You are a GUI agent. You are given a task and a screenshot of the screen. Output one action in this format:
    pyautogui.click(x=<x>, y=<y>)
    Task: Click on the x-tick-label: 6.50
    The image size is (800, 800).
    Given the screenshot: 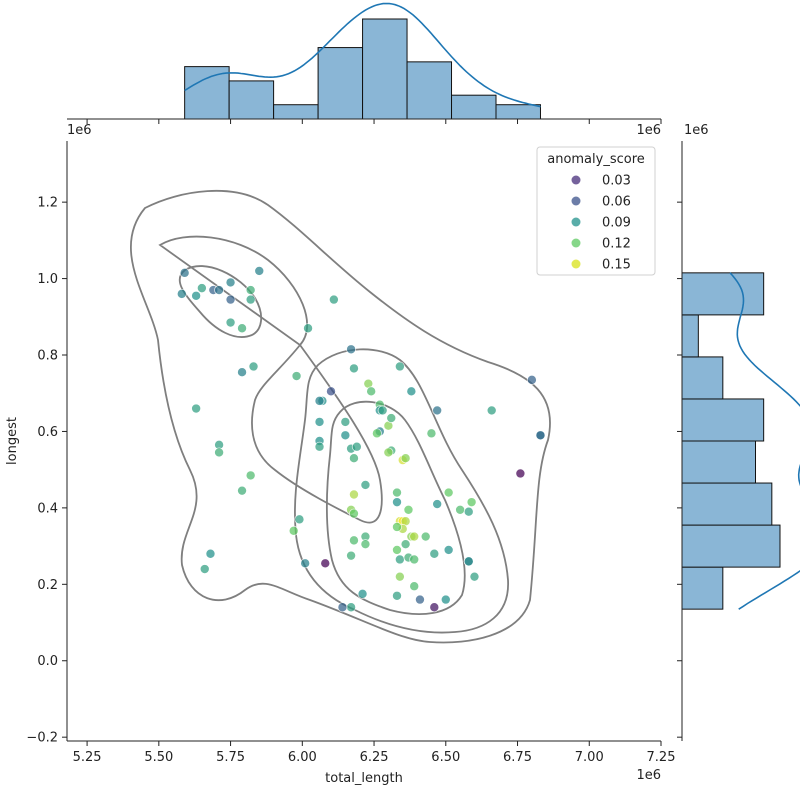 What is the action you would take?
    pyautogui.click(x=445, y=757)
    